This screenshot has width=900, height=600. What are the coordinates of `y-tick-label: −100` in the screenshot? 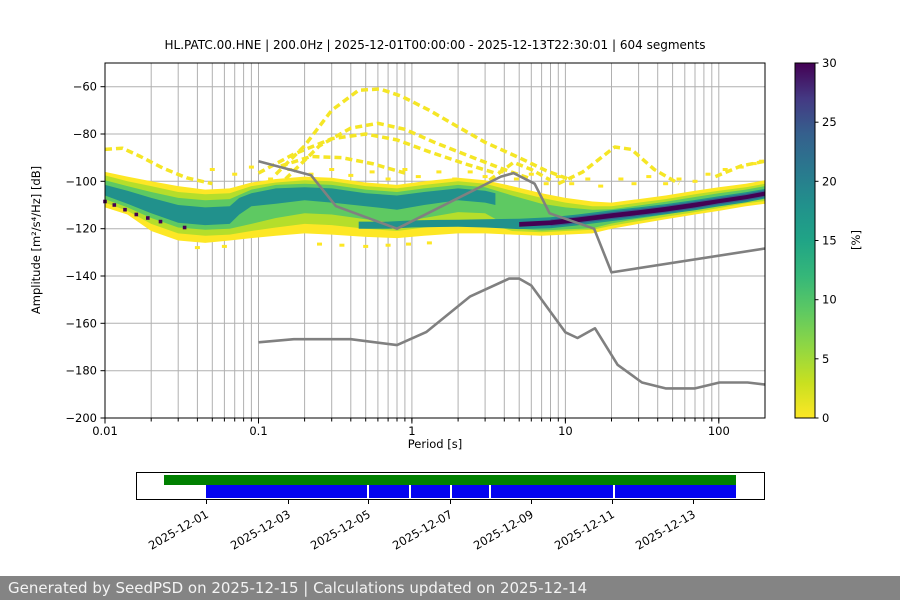 It's located at (81, 181).